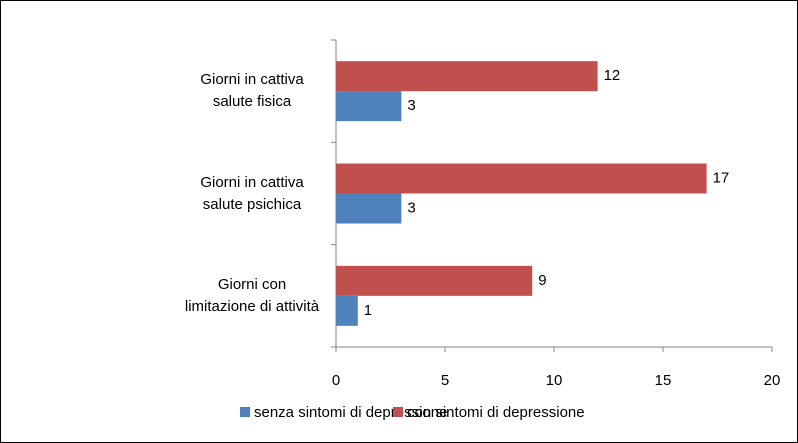 This screenshot has width=798, height=443. What do you see at coordinates (445, 380) in the screenshot?
I see `x-tick-label: 5` at bounding box center [445, 380].